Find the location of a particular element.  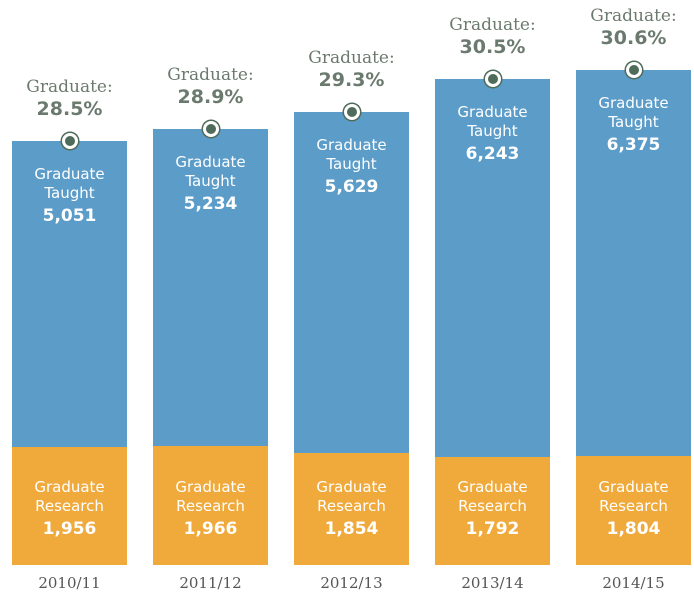

segment-label: Graduate Taught 6,243 is located at coordinates (492, 133).